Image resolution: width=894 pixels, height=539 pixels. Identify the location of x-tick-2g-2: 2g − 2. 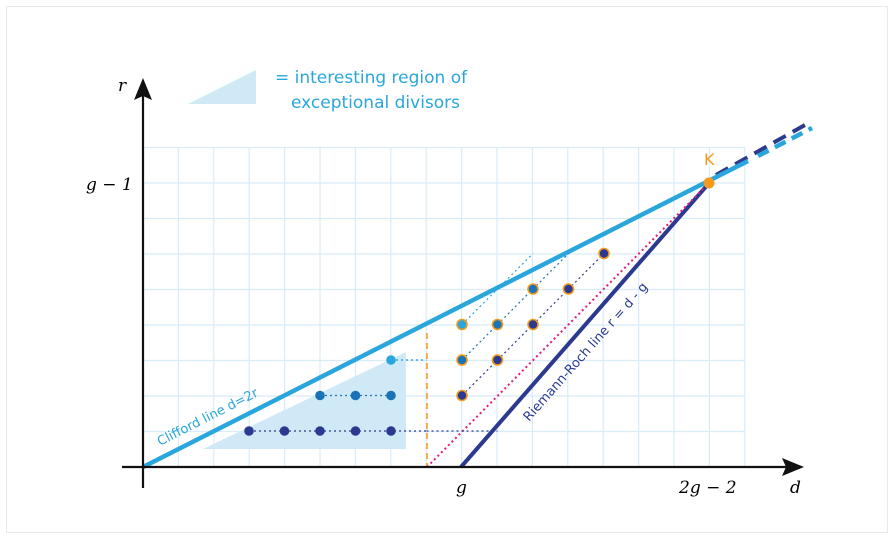
(707, 488).